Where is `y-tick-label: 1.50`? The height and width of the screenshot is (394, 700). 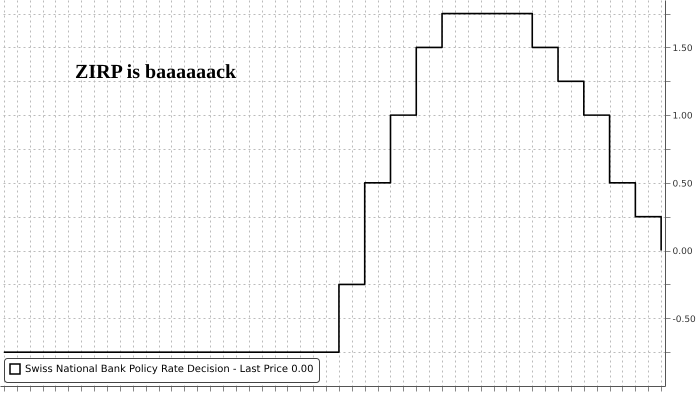 y-tick-label: 1.50 is located at coordinates (682, 49).